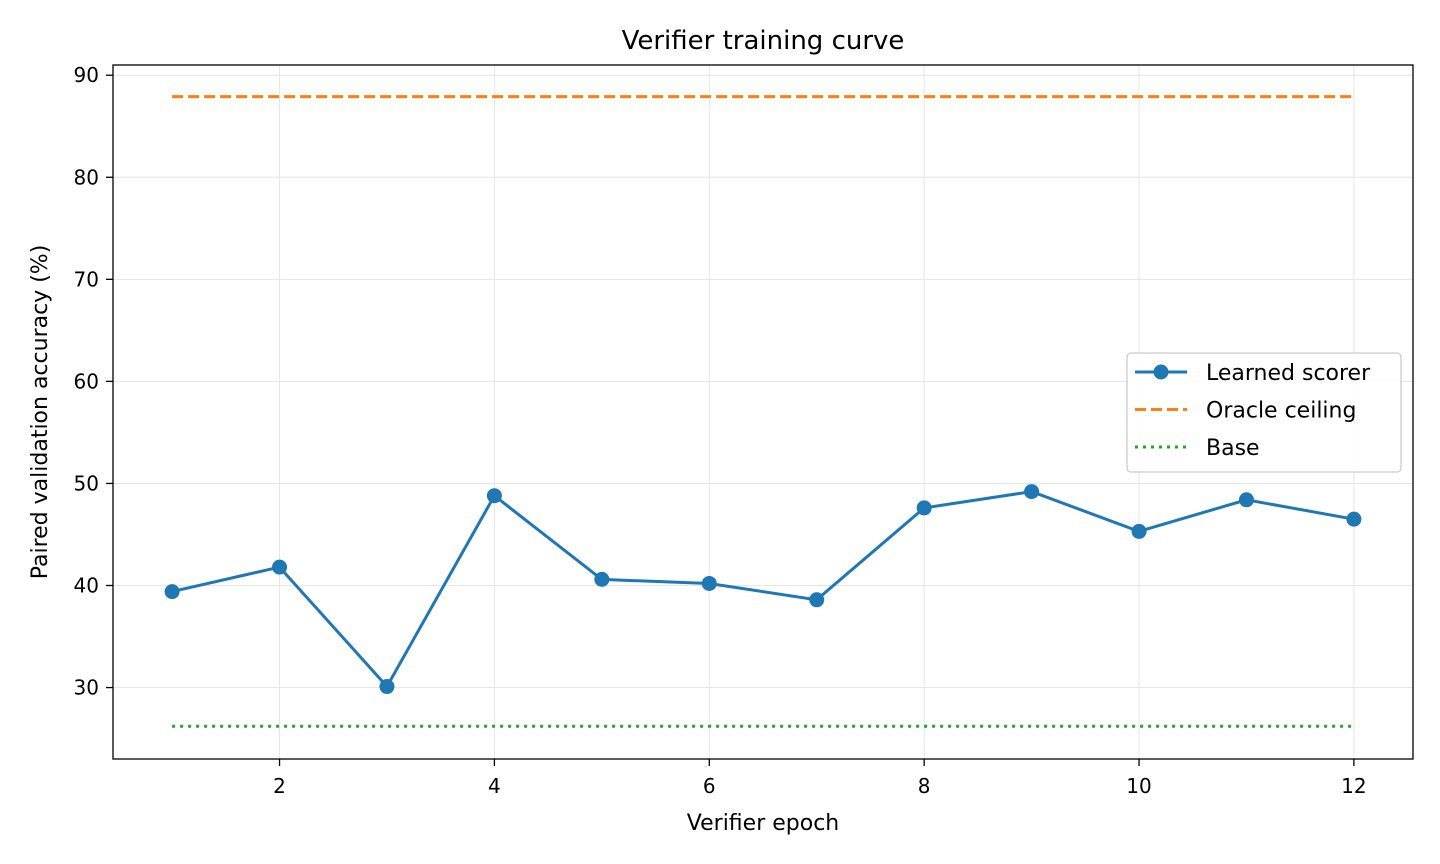 This screenshot has width=1440, height=864. I want to click on y-tick-label: 30, so click(86, 688).